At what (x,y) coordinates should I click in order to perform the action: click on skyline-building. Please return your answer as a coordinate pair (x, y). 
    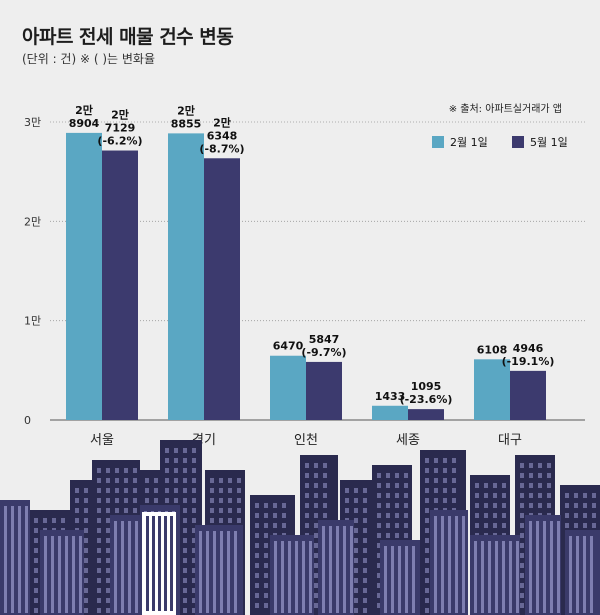
    Looking at the image, I should click on (62, 572).